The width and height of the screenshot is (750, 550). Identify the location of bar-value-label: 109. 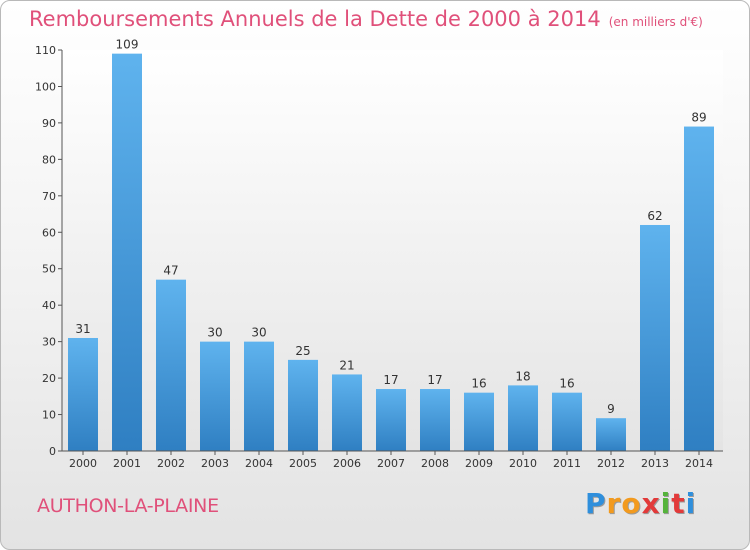
(127, 45).